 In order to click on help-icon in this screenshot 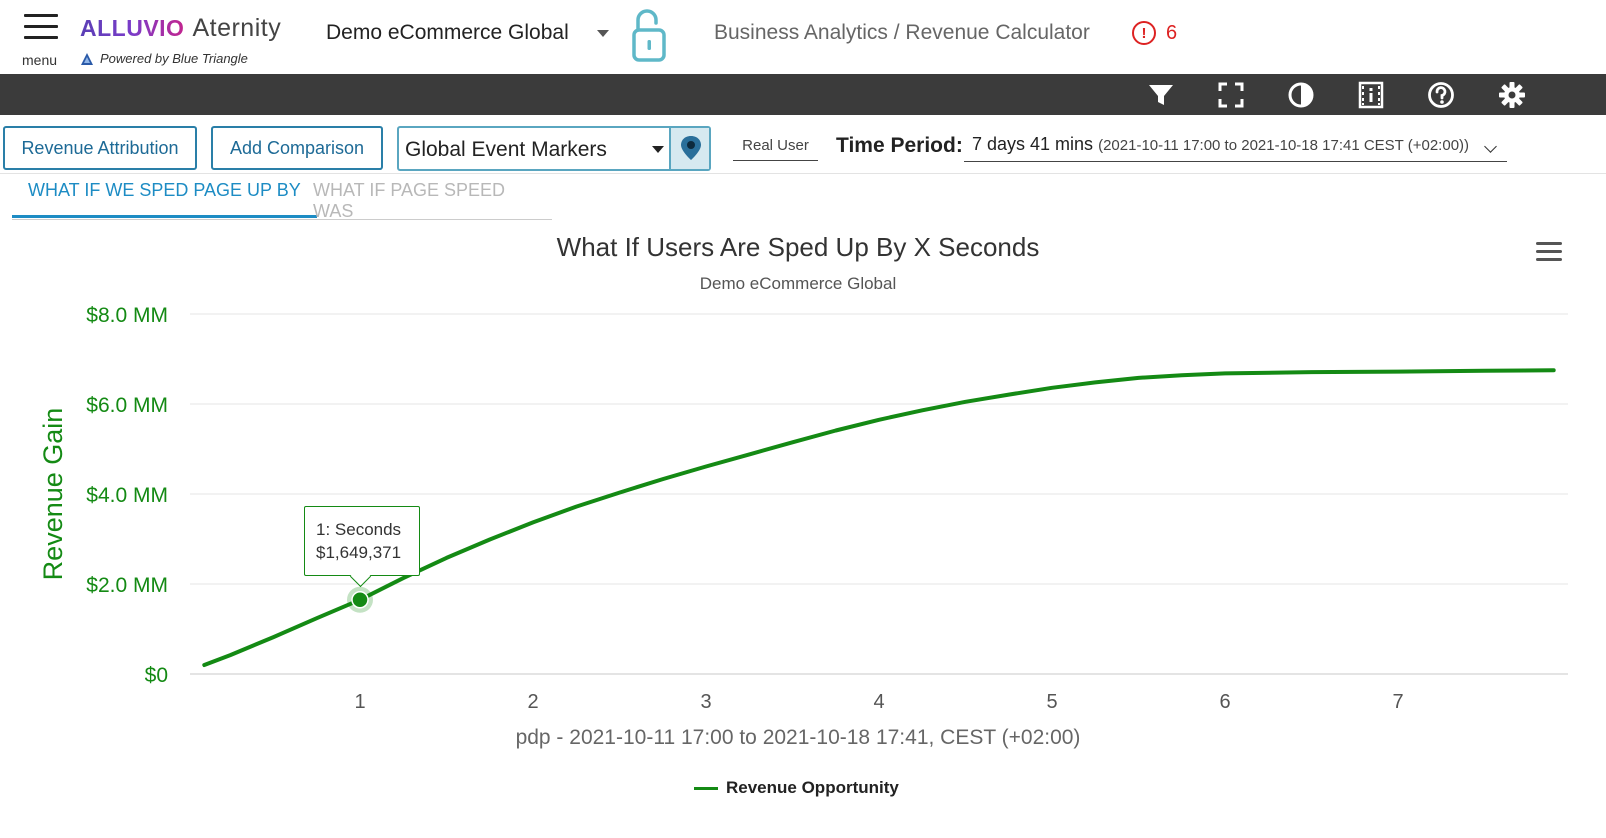, I will do `click(1441, 95)`.